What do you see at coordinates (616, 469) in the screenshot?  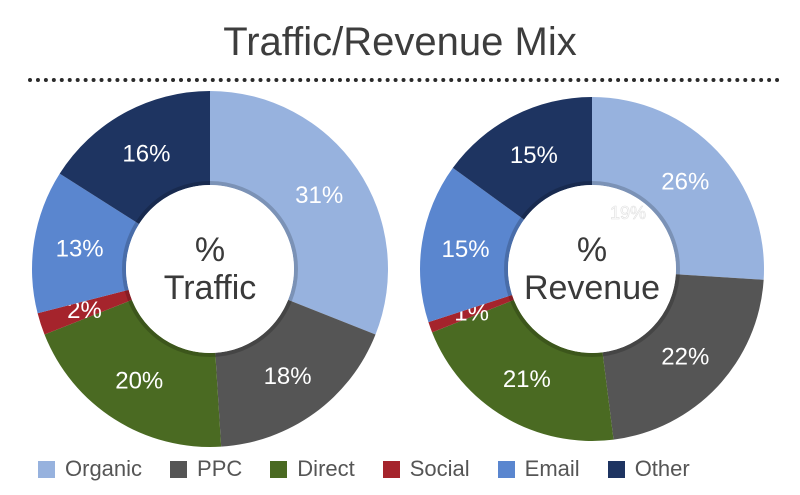 I see `legend-swatch-other` at bounding box center [616, 469].